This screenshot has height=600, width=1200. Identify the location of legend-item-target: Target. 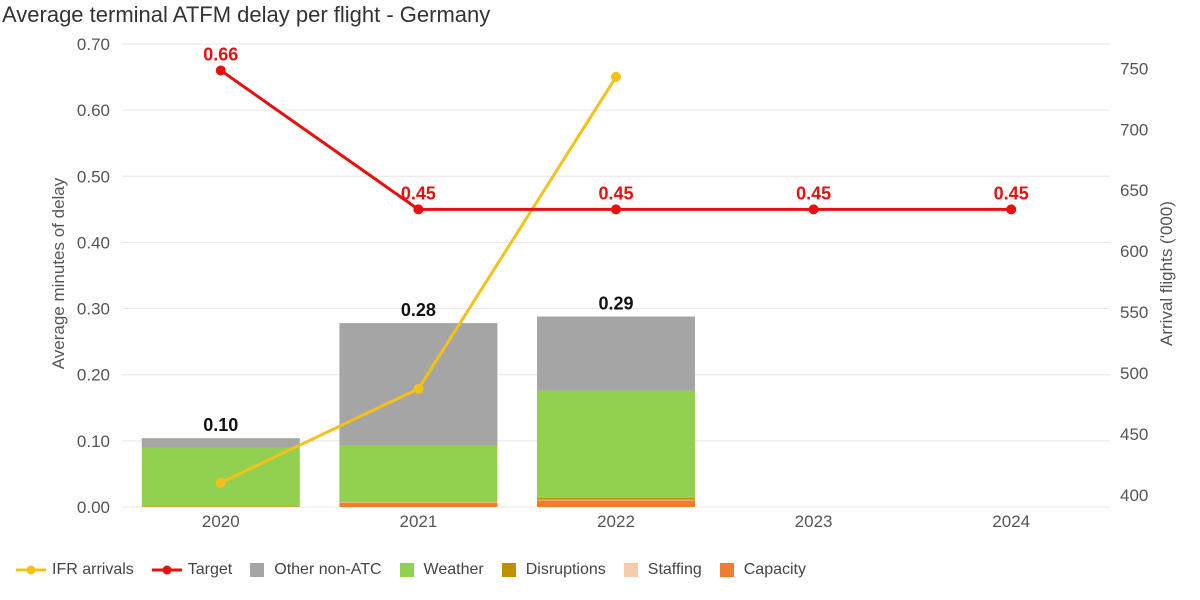
(192, 570).